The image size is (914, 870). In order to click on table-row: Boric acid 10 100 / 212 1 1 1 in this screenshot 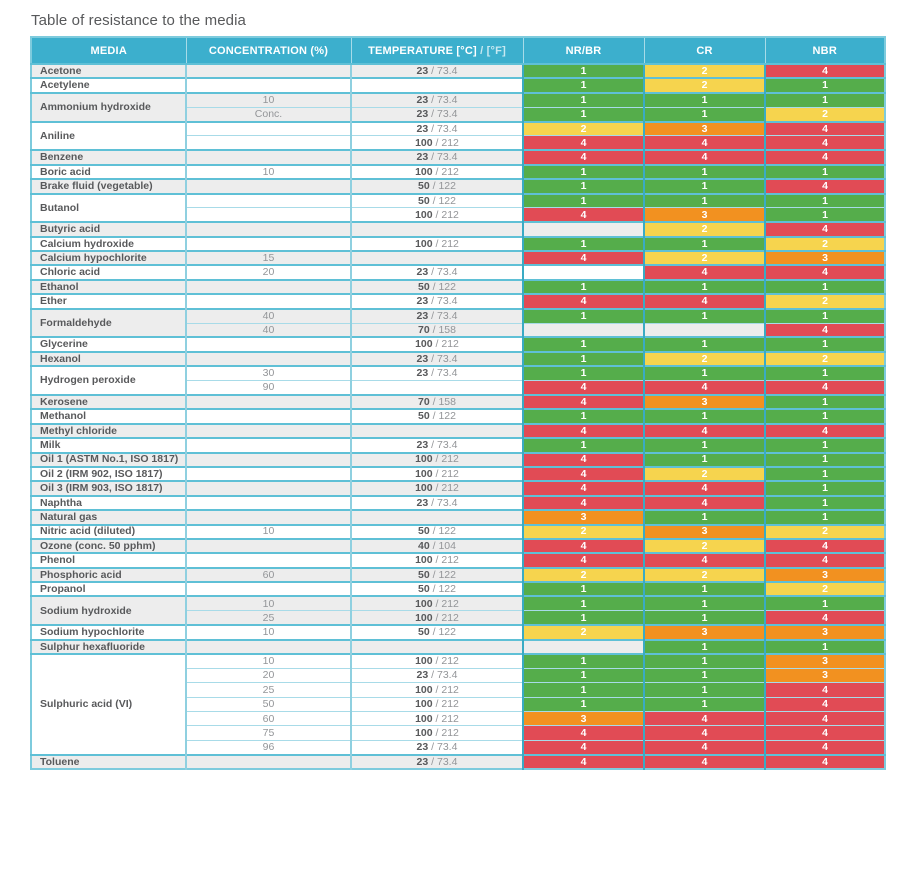, I will do `click(458, 171)`.